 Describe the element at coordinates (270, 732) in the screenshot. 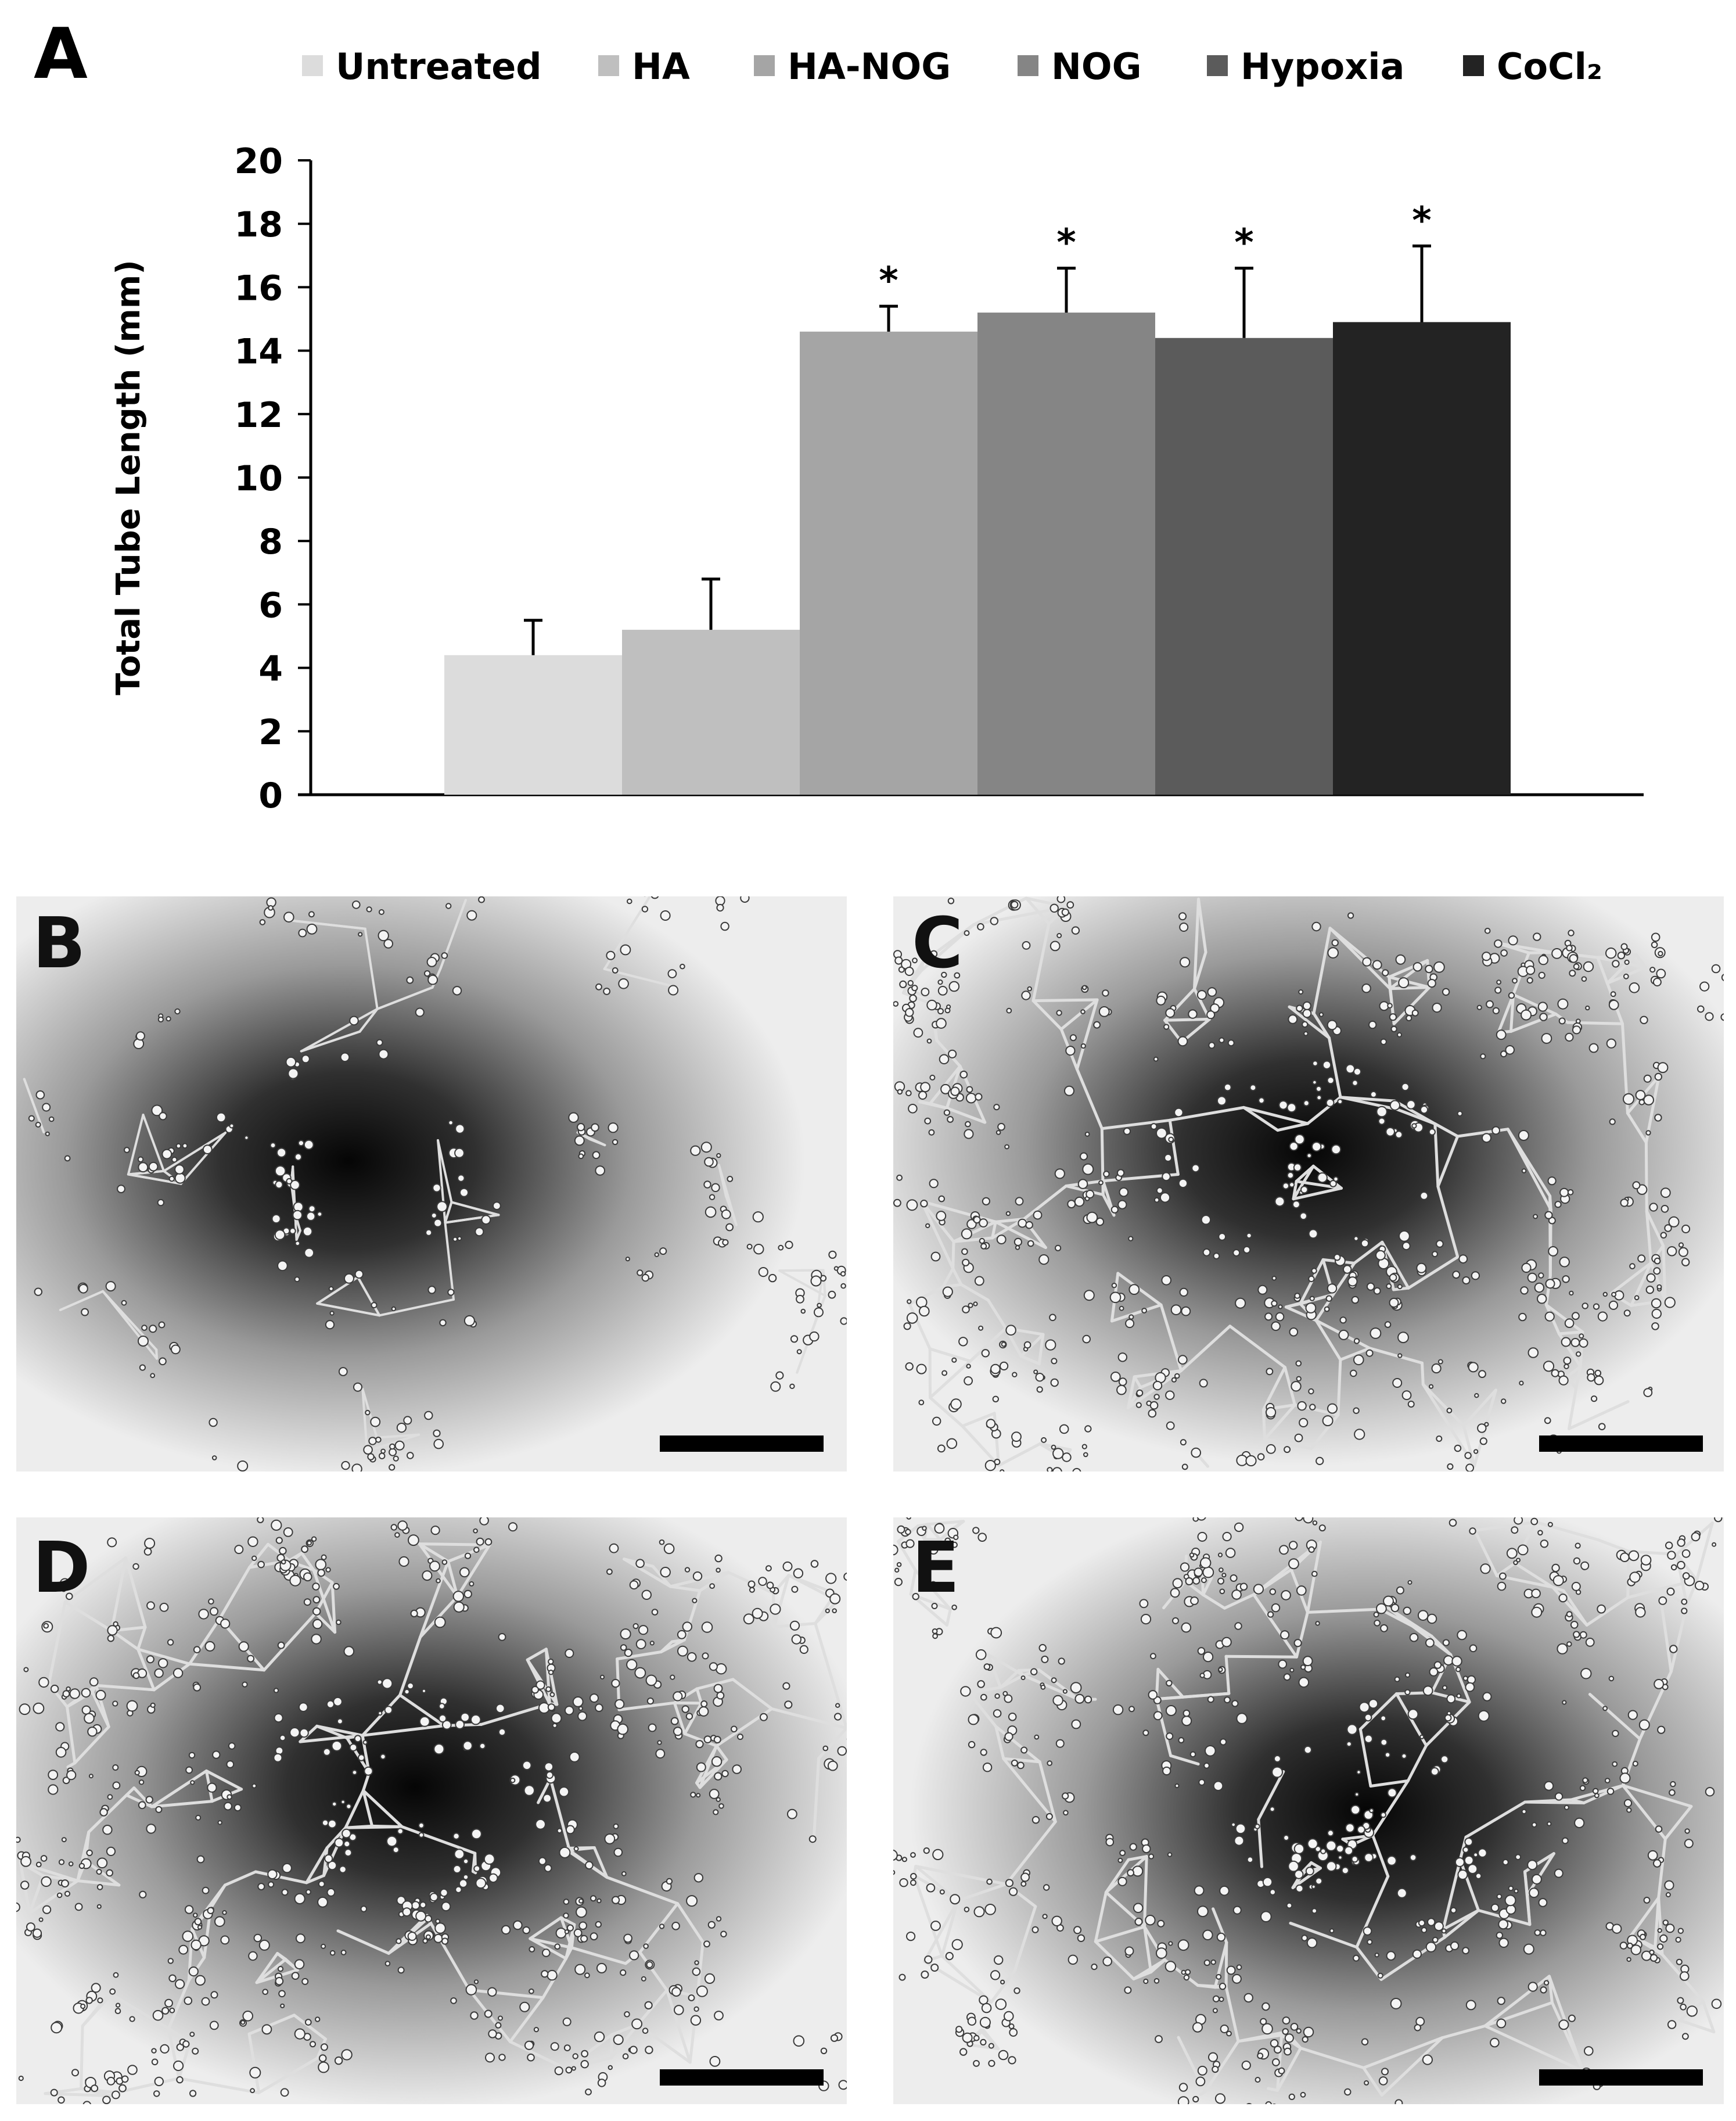

I see `y-tick-label: 2` at that location.